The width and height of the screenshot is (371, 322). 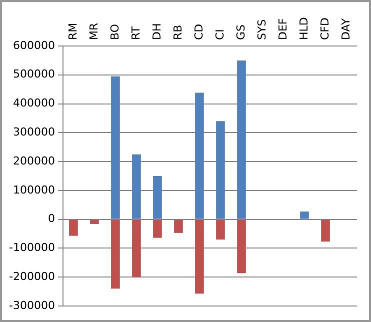 I want to click on y-tick-label: 600000, so click(x=33, y=45).